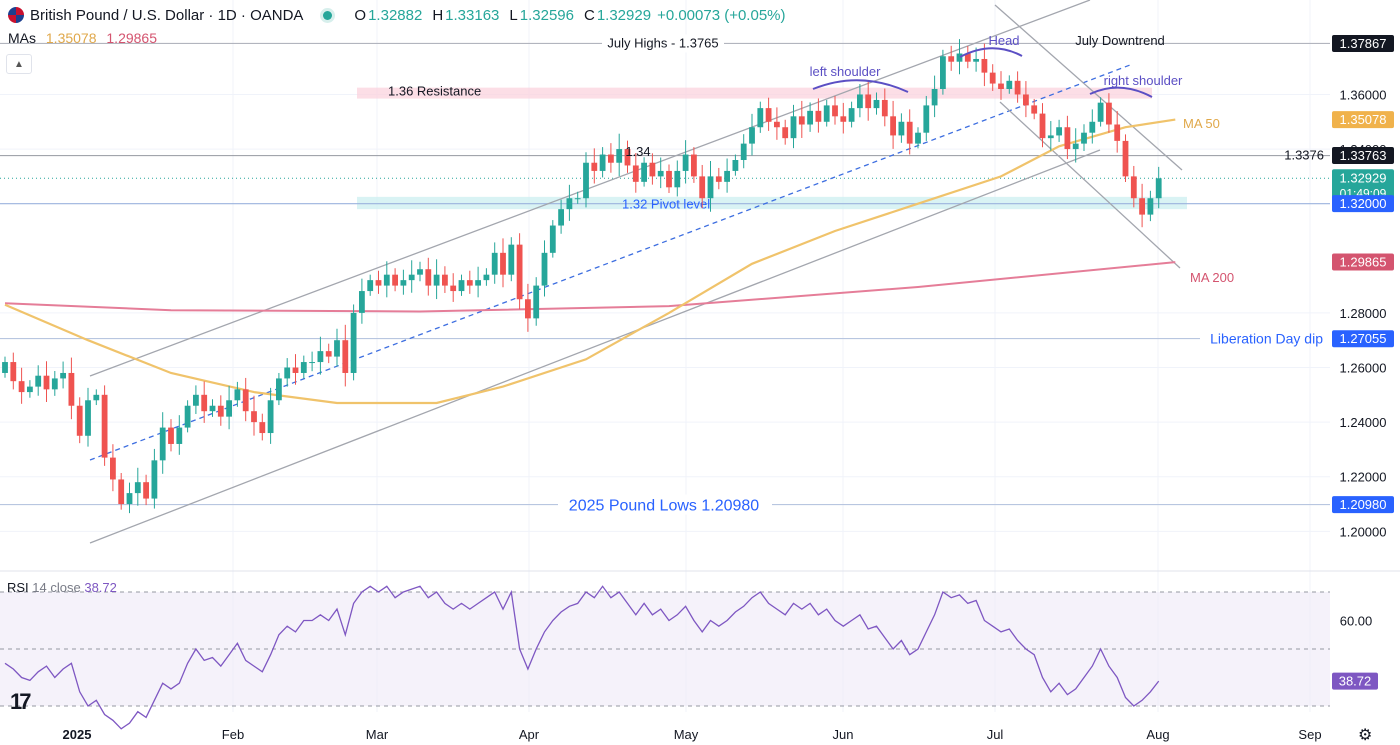 This screenshot has width=1400, height=745. I want to click on july-highs-label-bg, so click(663, 43).